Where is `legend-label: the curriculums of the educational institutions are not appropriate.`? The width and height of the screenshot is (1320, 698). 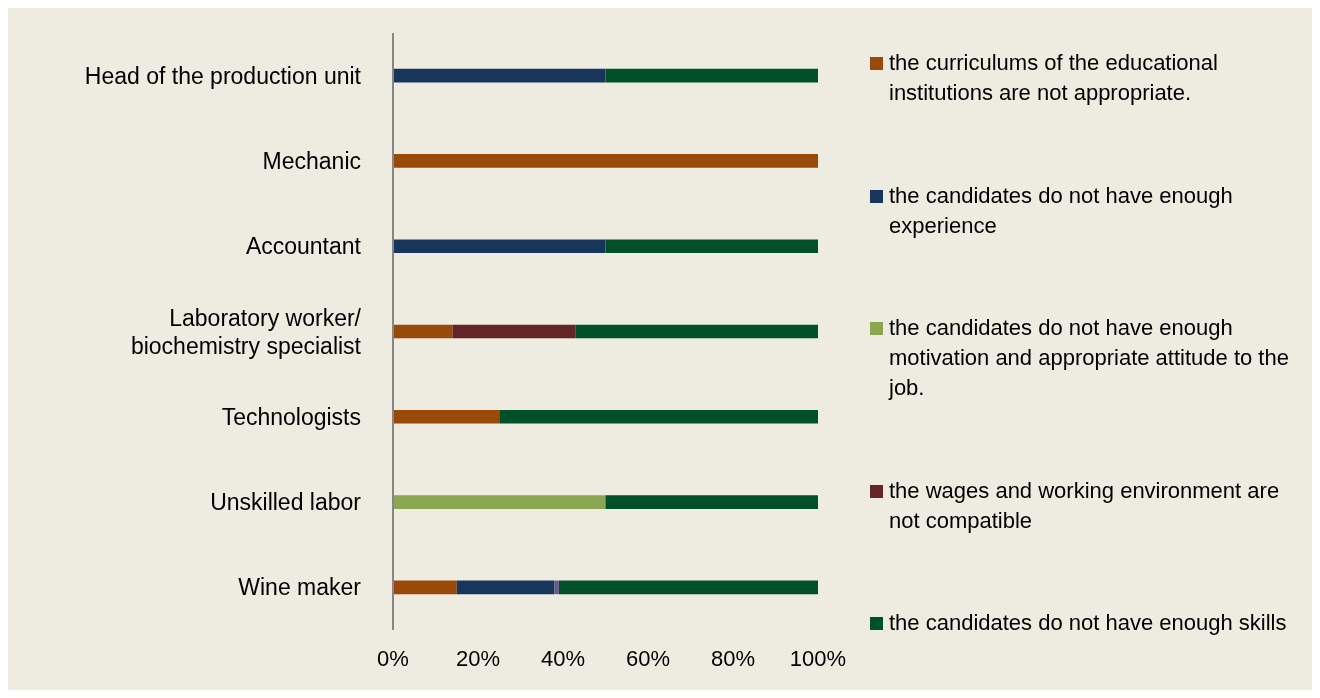 legend-label: the curriculums of the educational institutions are not appropriate. is located at coordinates (1054, 78).